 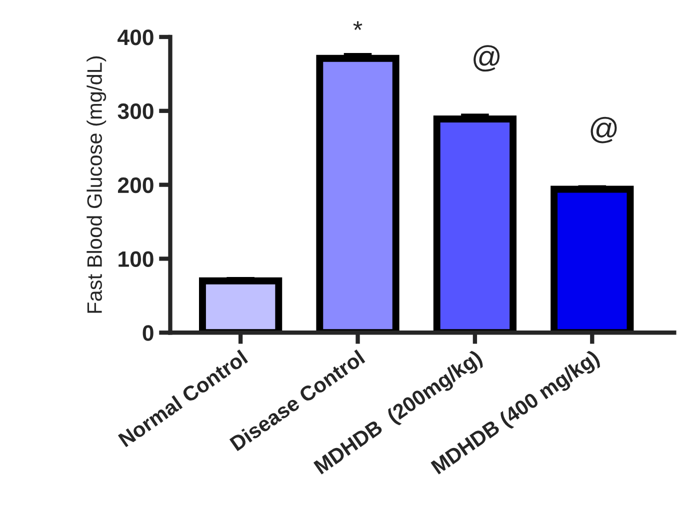 What do you see at coordinates (357, 25) in the screenshot?
I see `annotation: *` at bounding box center [357, 25].